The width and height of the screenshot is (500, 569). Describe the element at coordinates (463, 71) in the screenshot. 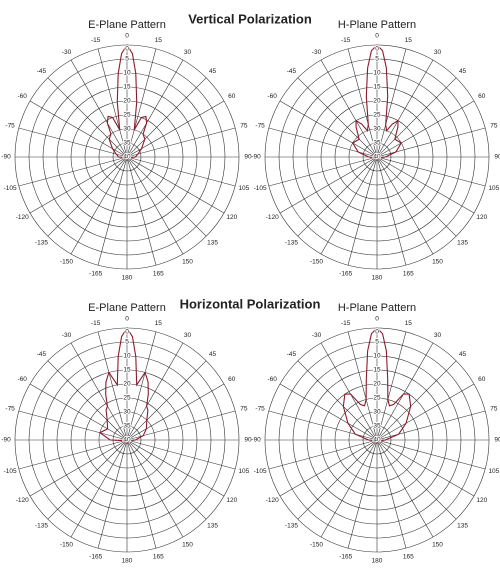

I see `angle-tick-label: 45` at that location.